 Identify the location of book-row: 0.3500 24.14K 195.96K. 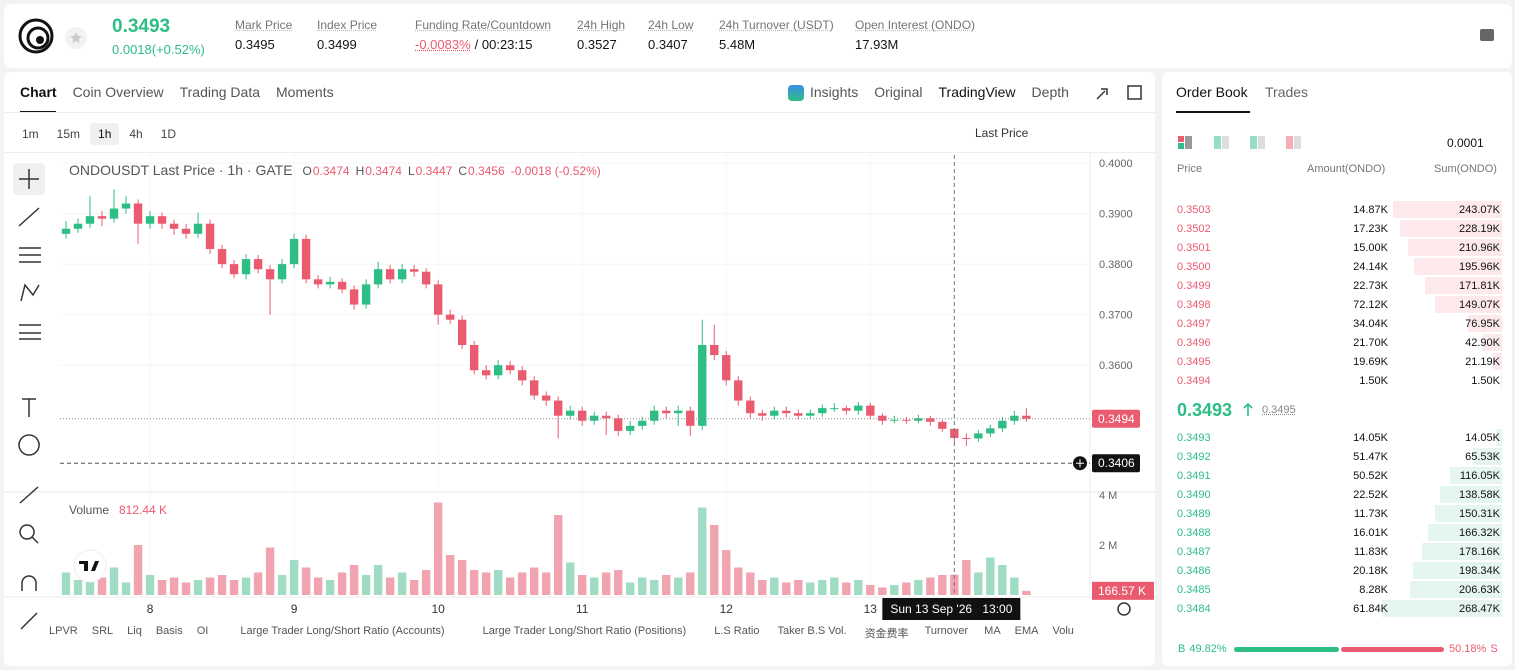
(1338, 266).